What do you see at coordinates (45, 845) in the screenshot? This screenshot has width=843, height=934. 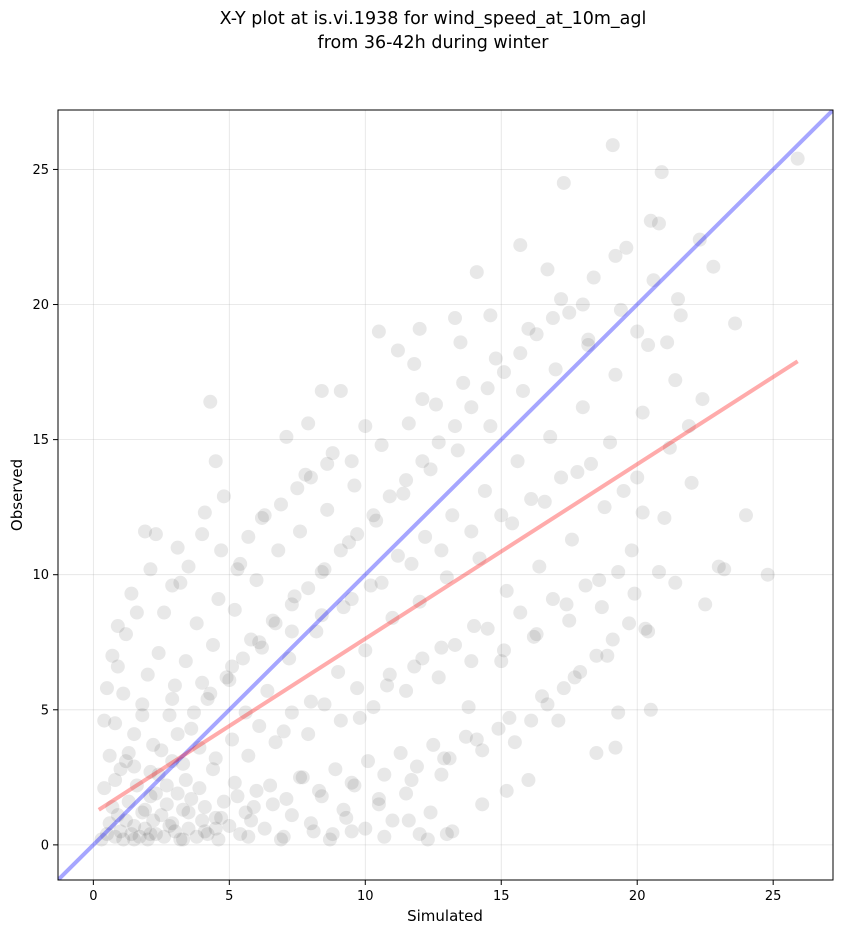 I see `y-tick-label: 0` at bounding box center [45, 845].